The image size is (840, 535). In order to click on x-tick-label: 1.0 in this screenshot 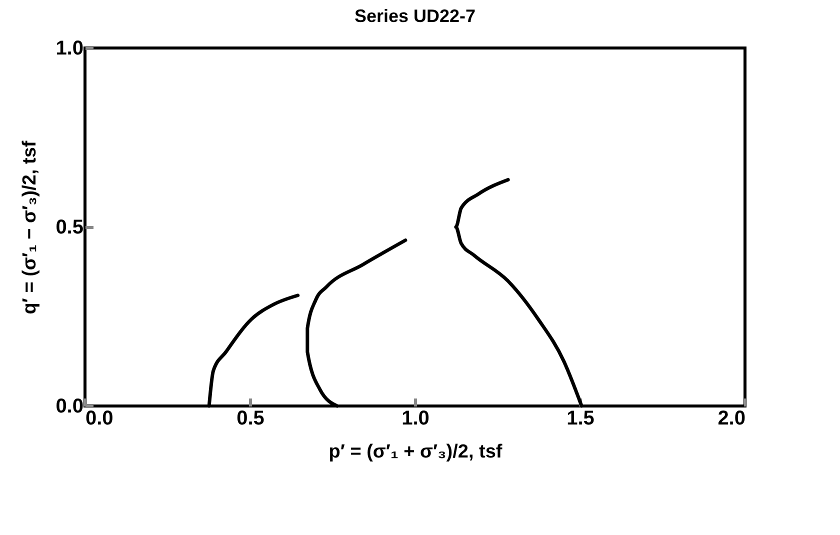, I will do `click(416, 419)`.